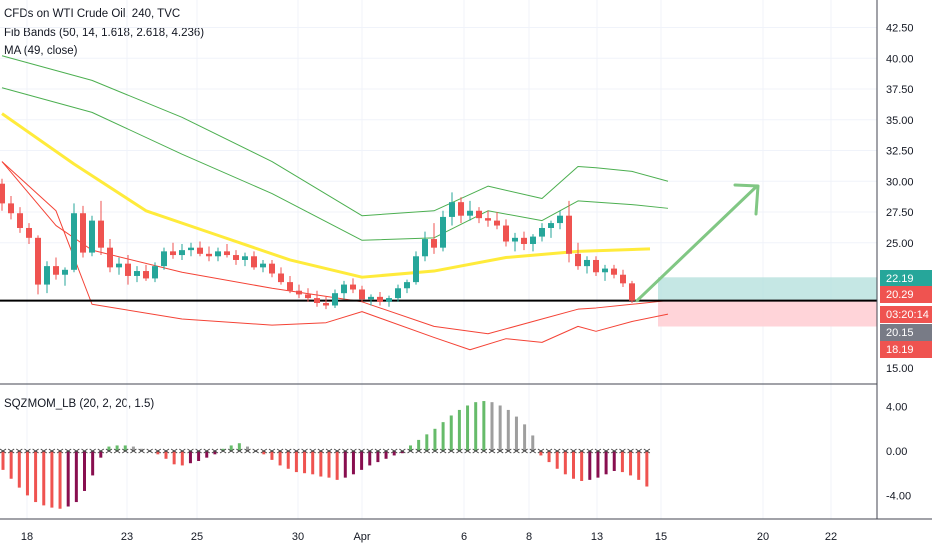  Describe the element at coordinates (597, 537) in the screenshot. I see `time-tick-label: 13` at that location.